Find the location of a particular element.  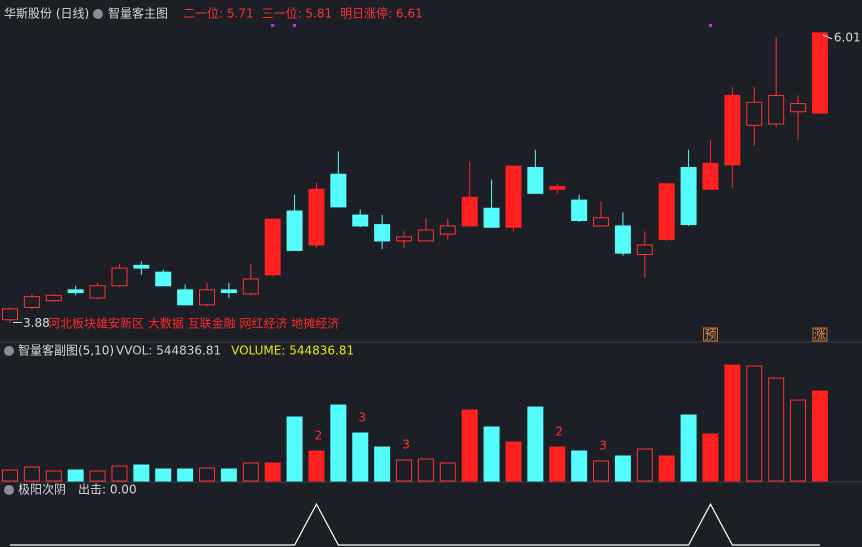

low-label: 3.88 is located at coordinates (36, 323).